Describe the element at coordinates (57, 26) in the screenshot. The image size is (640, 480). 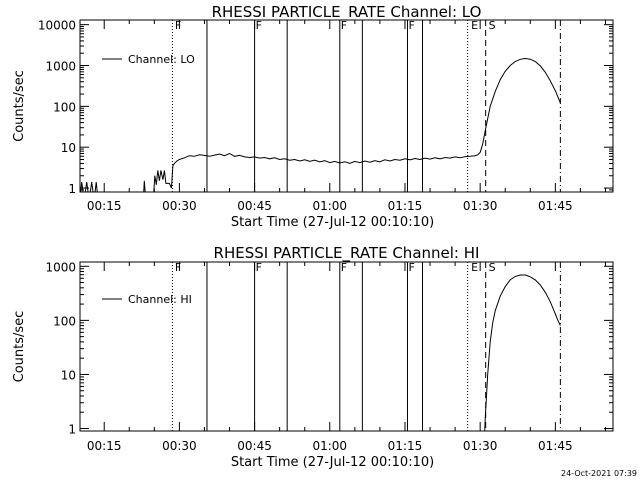
I see `y-tick-label: 10000` at that location.